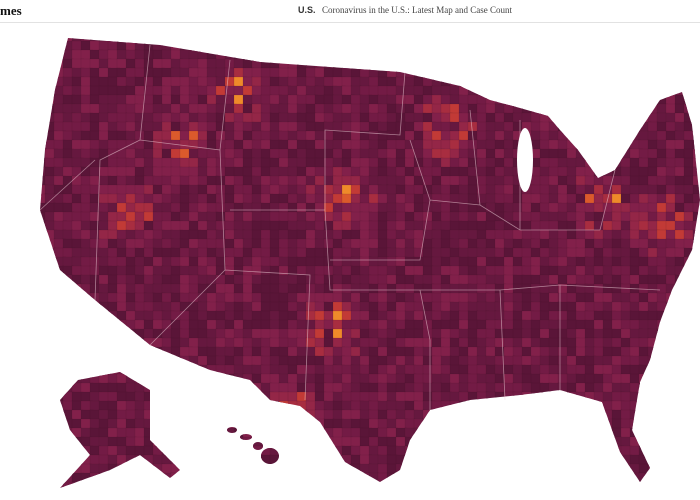 This screenshot has height=500, width=700. Describe the element at coordinates (307, 10) in the screenshot. I see `section-link: U.S.` at that location.